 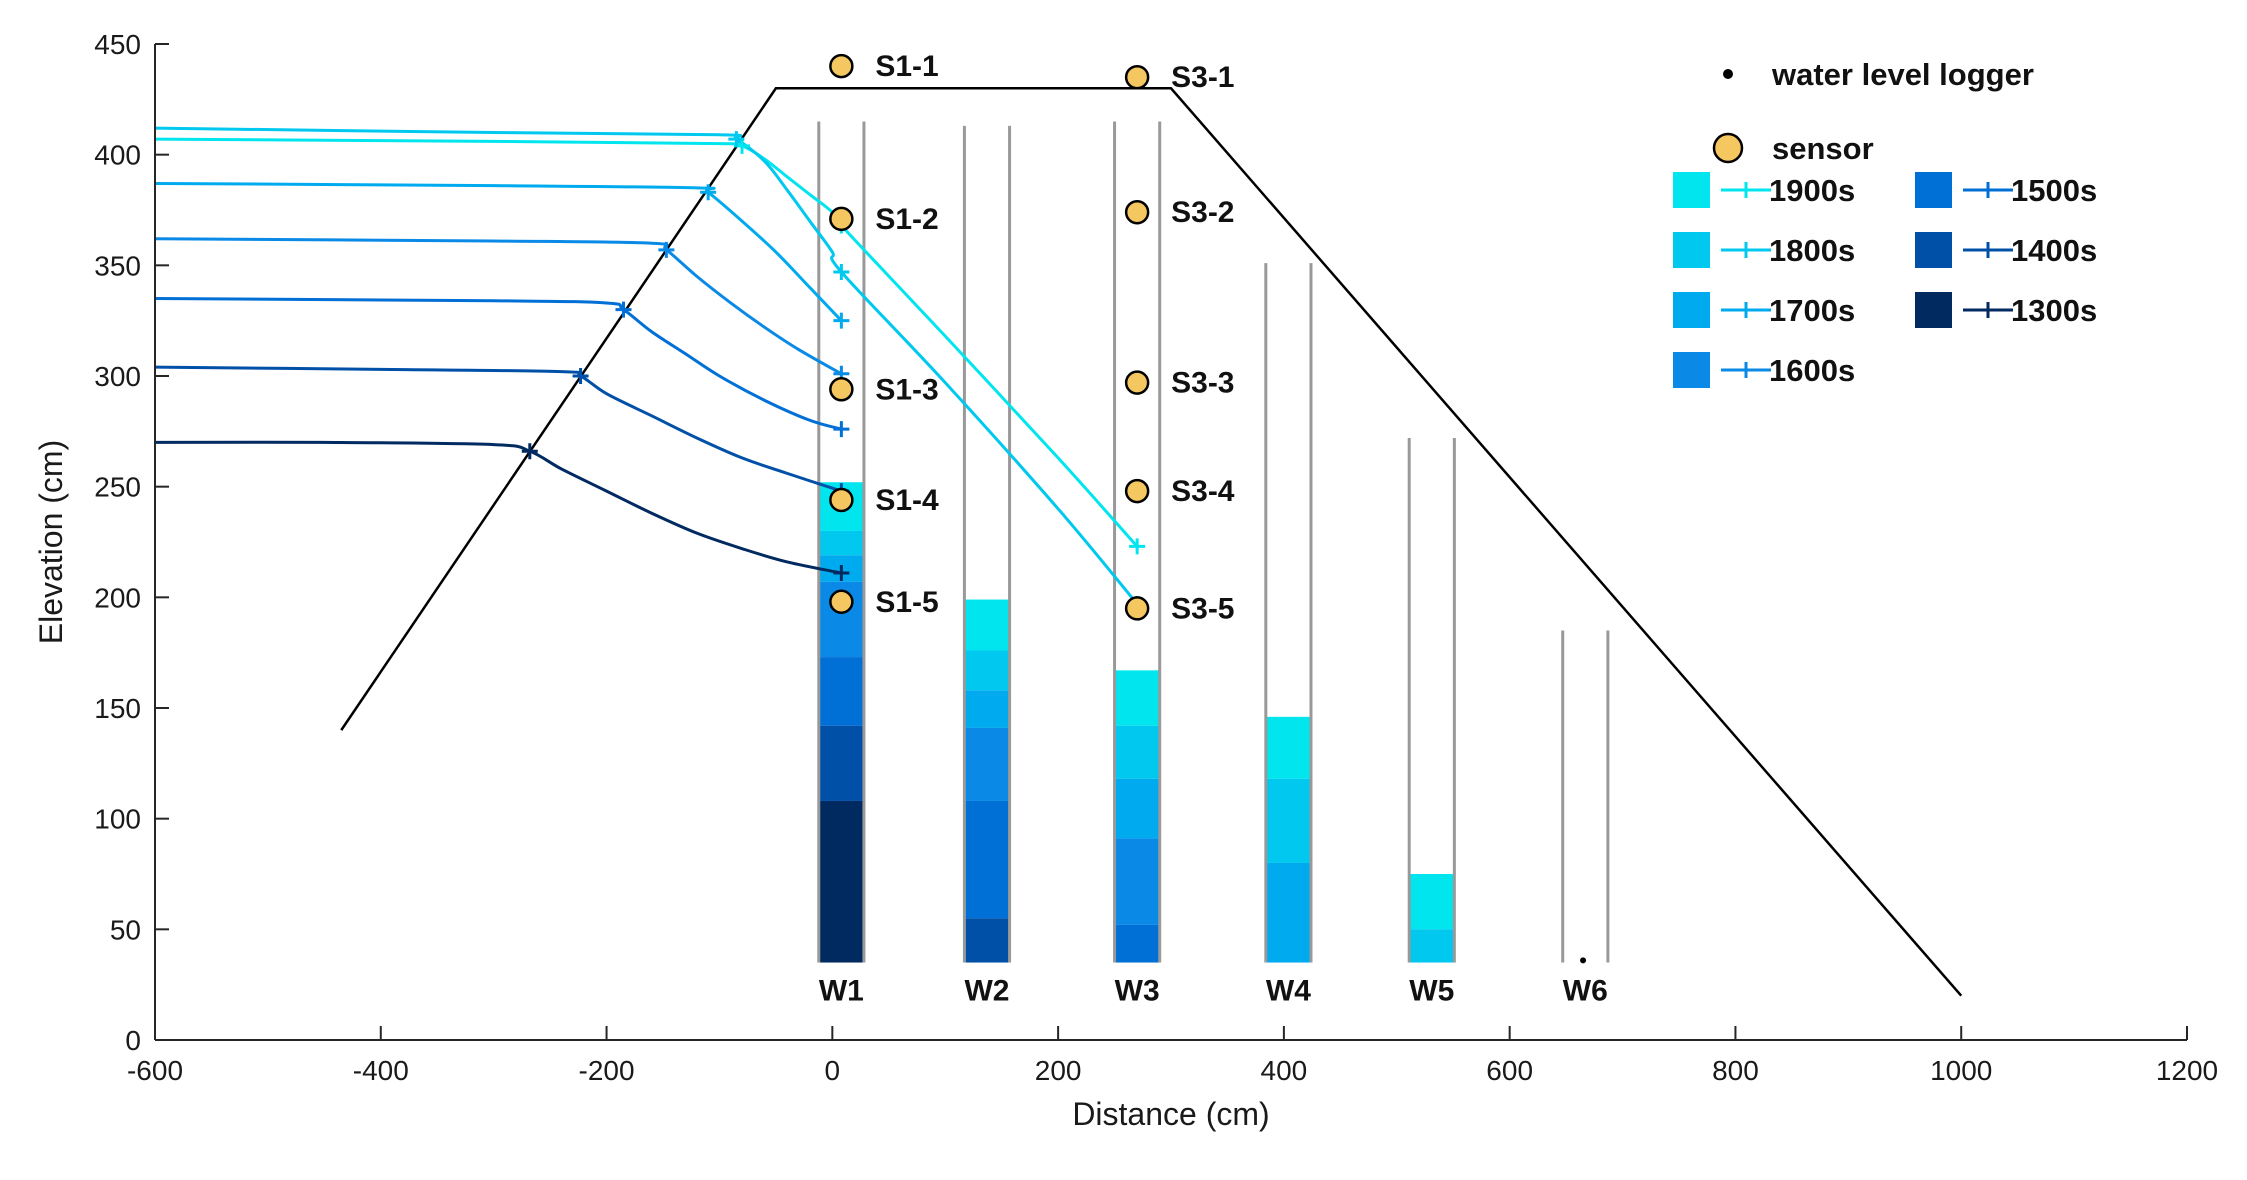 I want to click on well-level-w2-1400s, so click(x=987, y=940).